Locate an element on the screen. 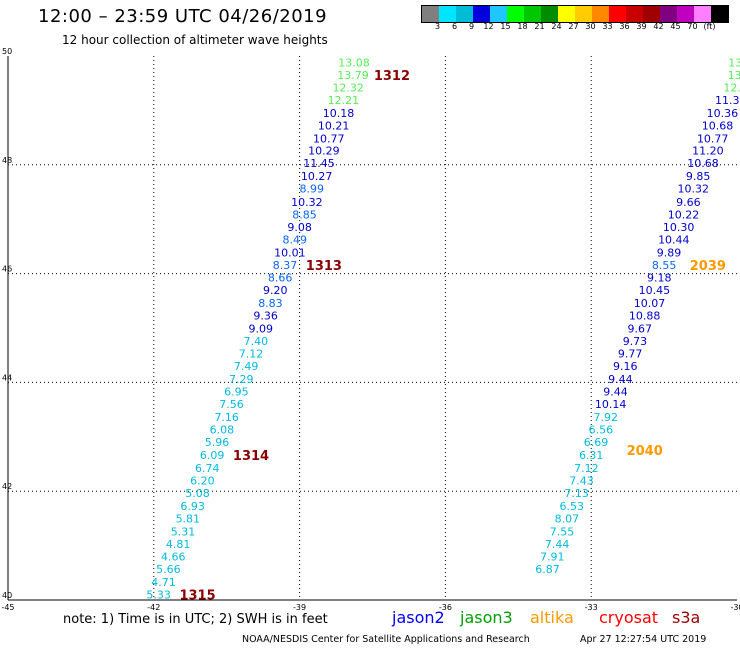 The image size is (740, 650). wave-height-label: 11.20 is located at coordinates (708, 151).